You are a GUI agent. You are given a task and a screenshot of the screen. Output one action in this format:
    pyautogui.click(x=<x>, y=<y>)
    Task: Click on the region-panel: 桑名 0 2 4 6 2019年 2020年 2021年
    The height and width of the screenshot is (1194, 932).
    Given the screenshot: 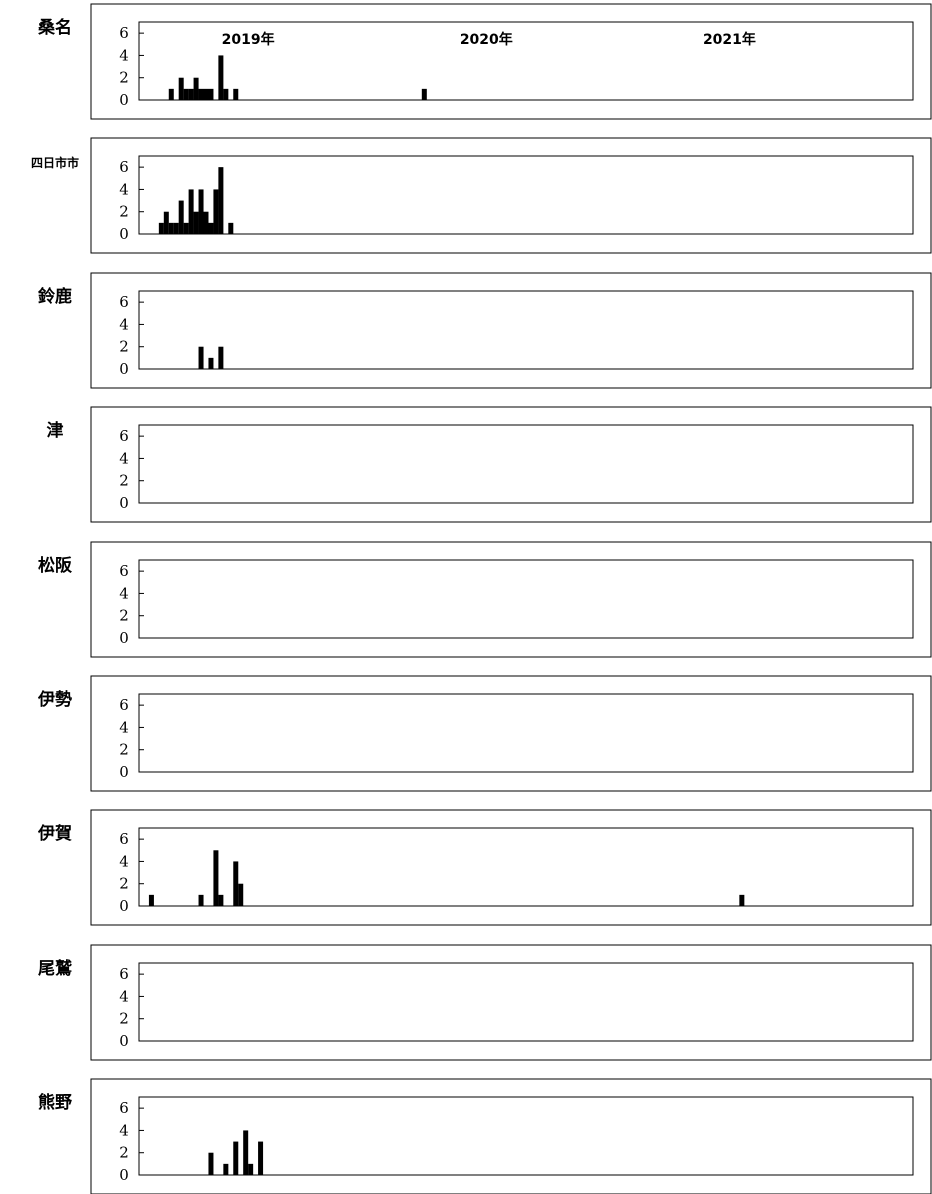 What is the action you would take?
    pyautogui.click(x=485, y=61)
    